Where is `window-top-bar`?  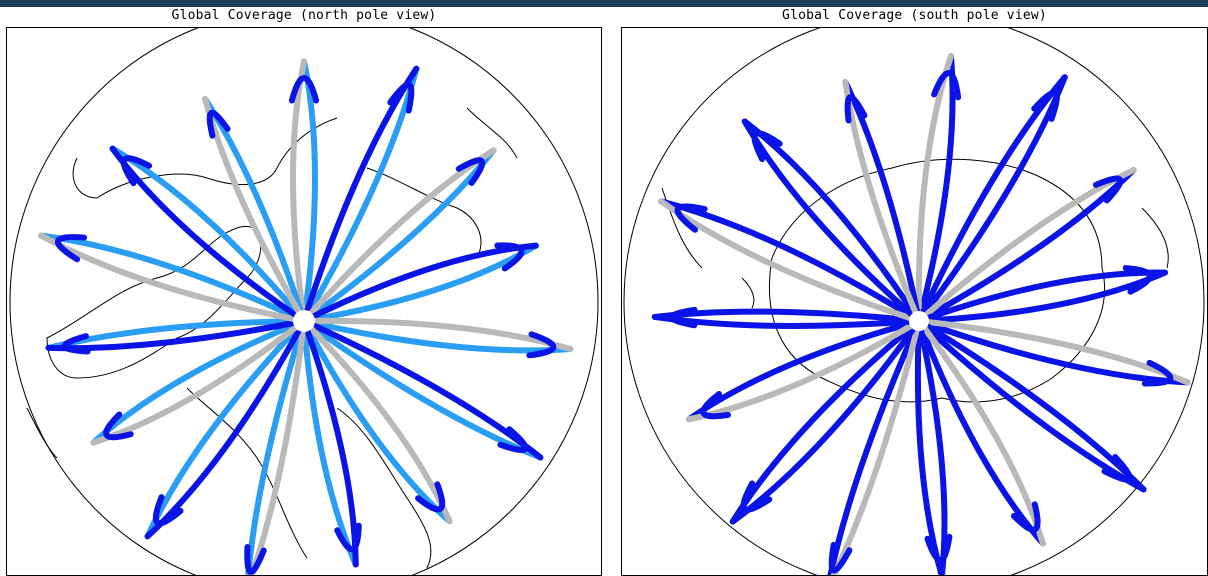
window-top-bar is located at coordinates (604, 3).